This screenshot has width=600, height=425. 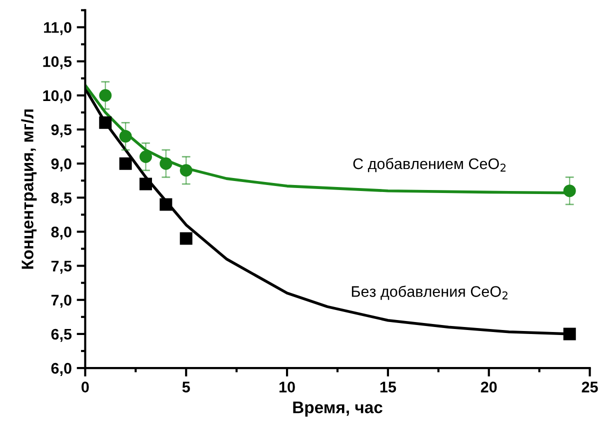 What do you see at coordinates (57, 63) in the screenshot?
I see `y-tick-label: 10,5` at bounding box center [57, 63].